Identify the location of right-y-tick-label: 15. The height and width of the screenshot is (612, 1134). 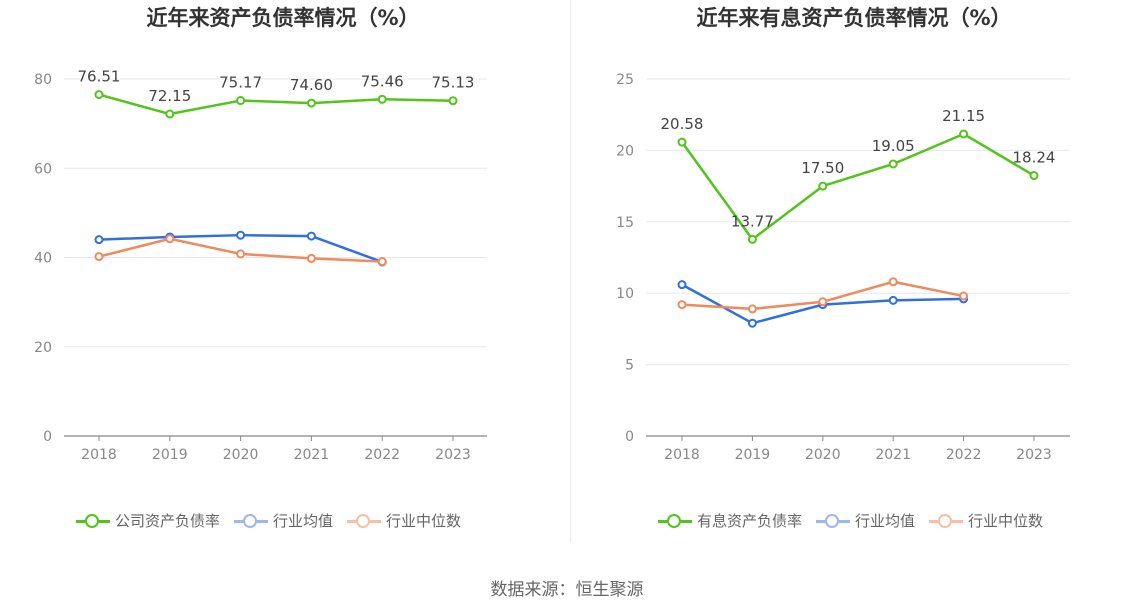
(625, 223).